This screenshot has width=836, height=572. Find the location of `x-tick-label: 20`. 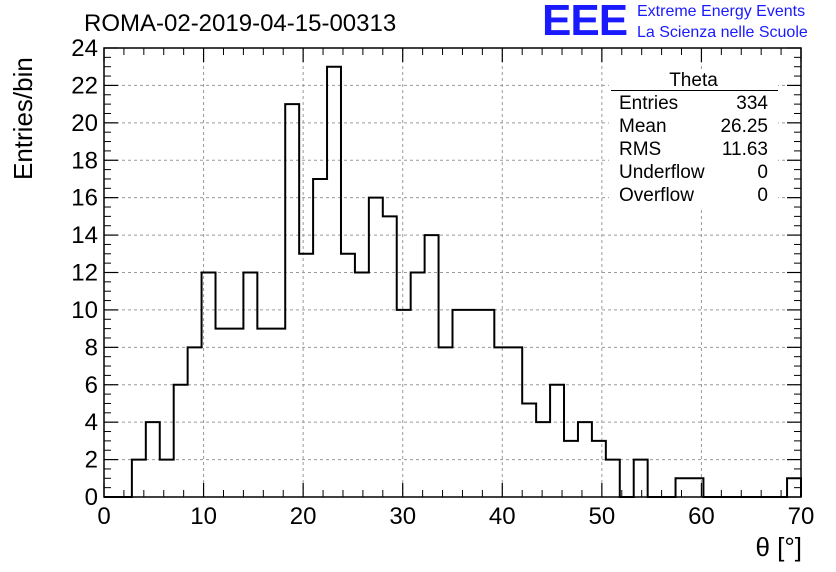

x-tick-label: 20 is located at coordinates (303, 516).